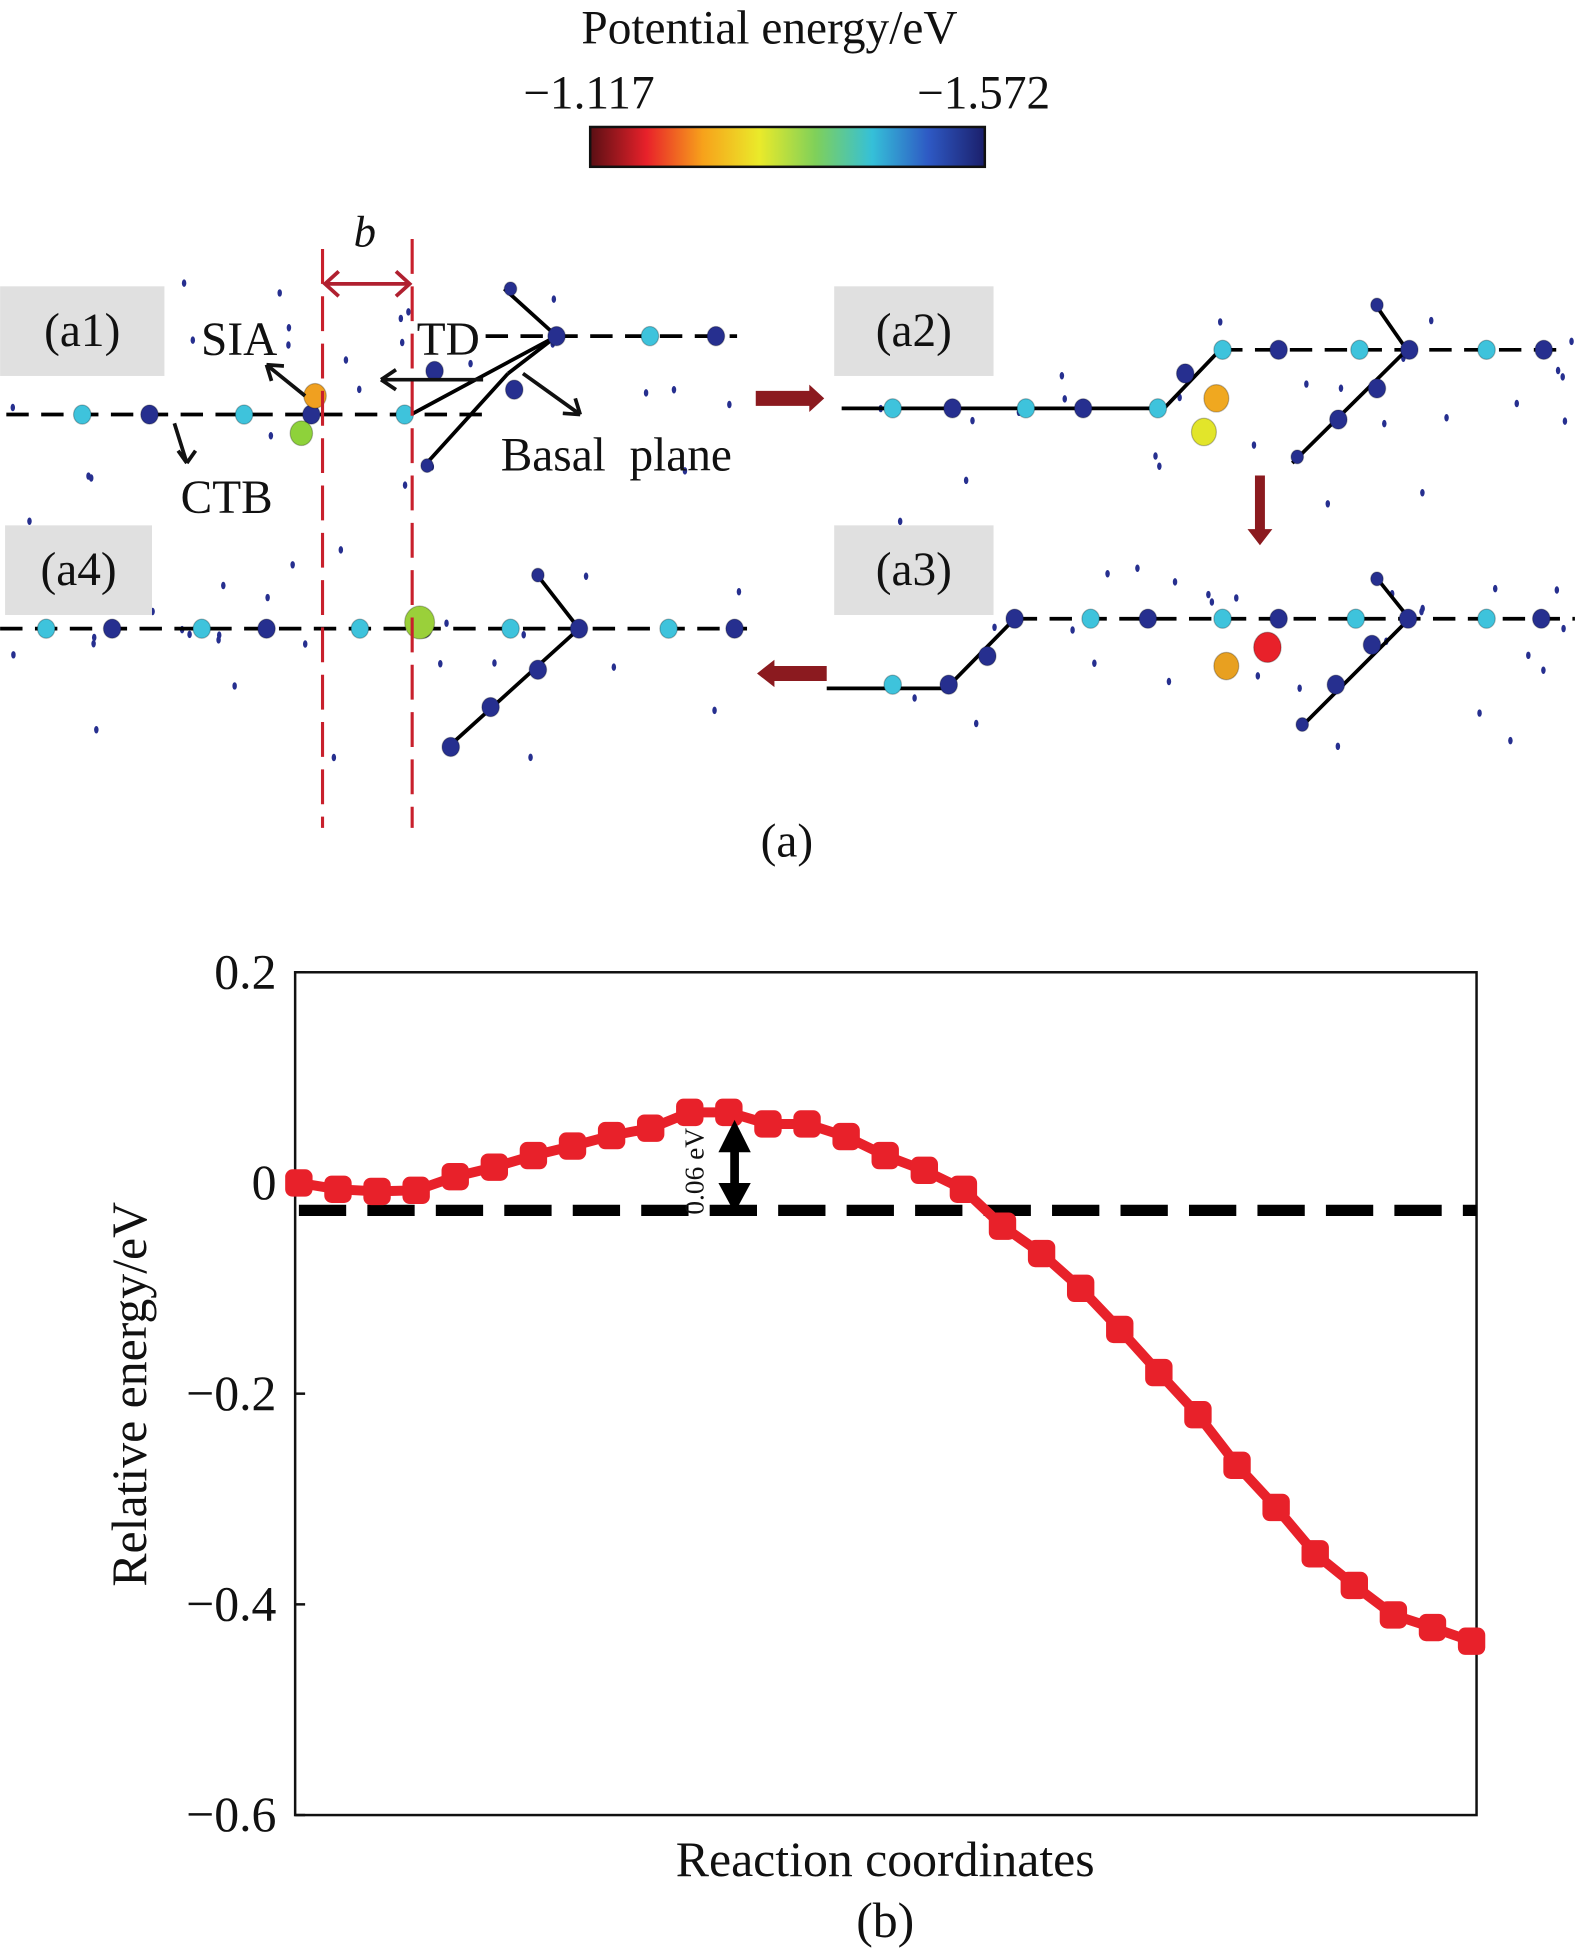  What do you see at coordinates (885, 1920) in the screenshot?
I see `figure-b-caption: (b)` at bounding box center [885, 1920].